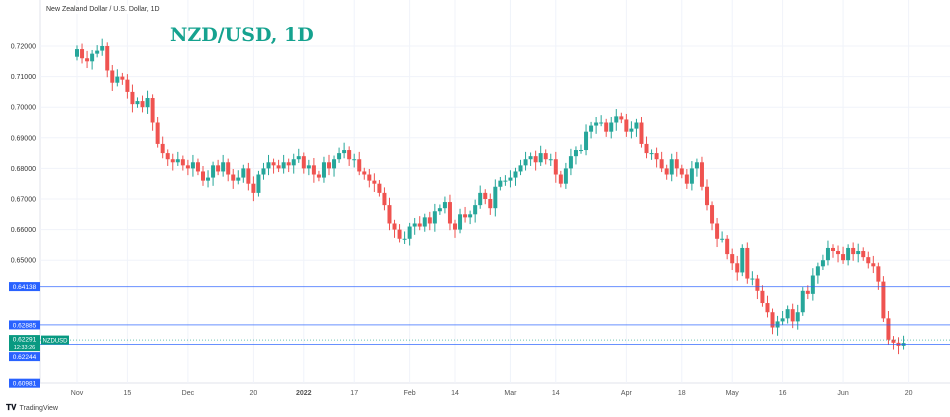 Image resolution: width=950 pixels, height=417 pixels. Describe the element at coordinates (242, 35) in the screenshot. I see `chart-title: NZD/USD, 1D` at that location.